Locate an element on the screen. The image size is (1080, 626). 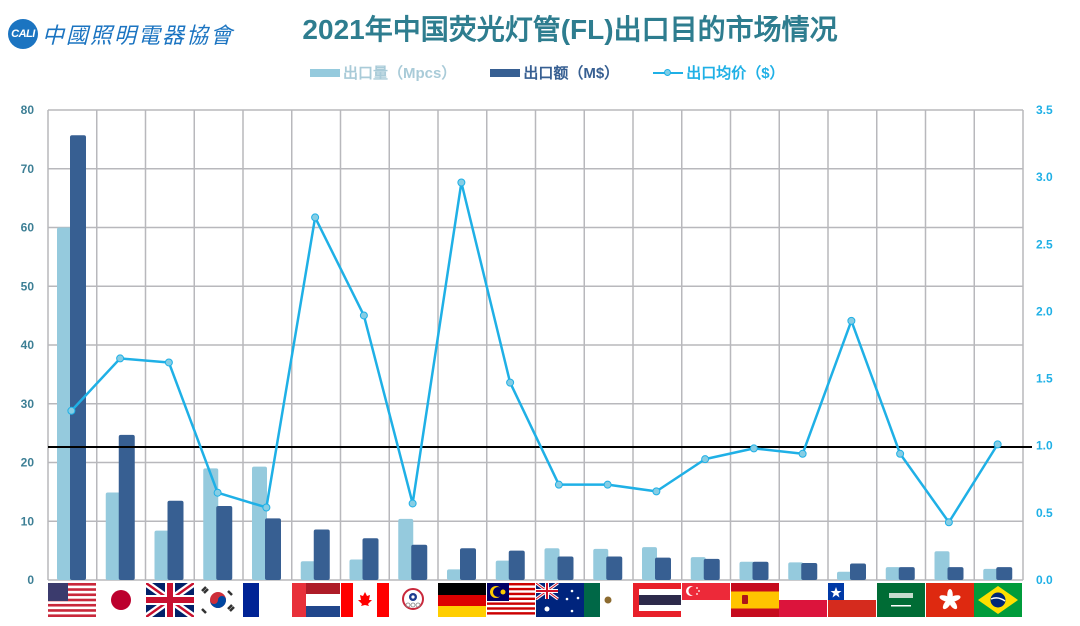
right-axis-tick: 1.5 is located at coordinates (1044, 379).